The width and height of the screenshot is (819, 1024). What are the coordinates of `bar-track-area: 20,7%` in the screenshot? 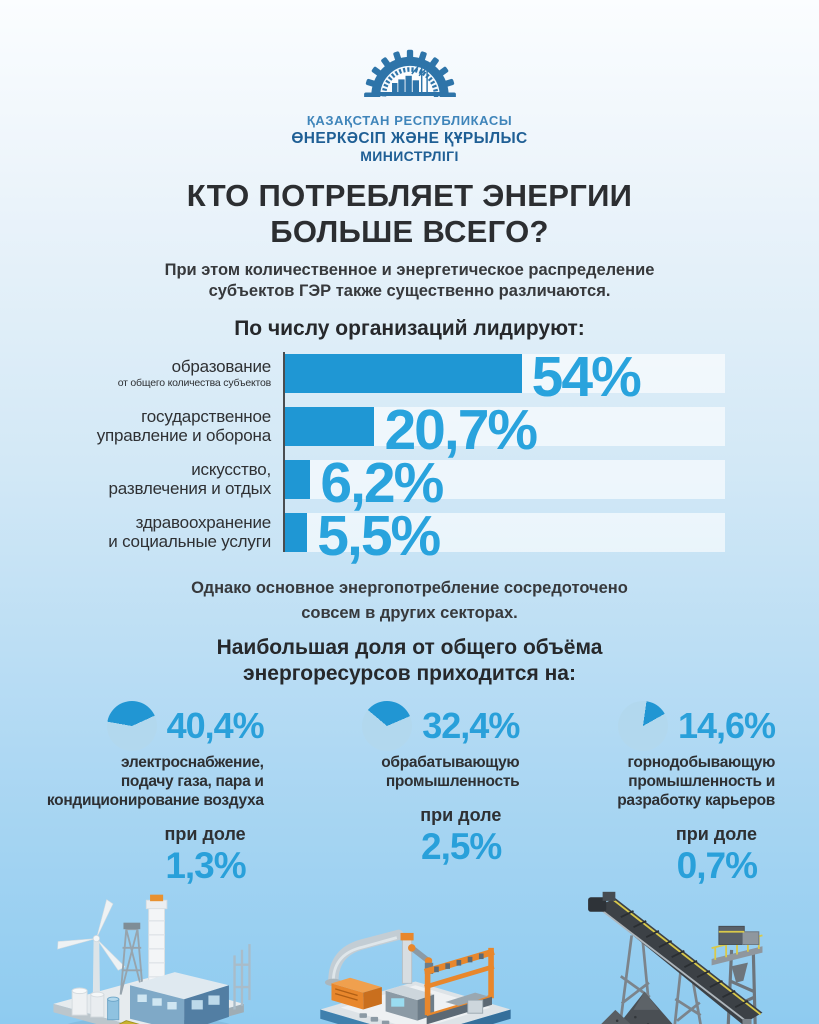 It's located at (504, 430).